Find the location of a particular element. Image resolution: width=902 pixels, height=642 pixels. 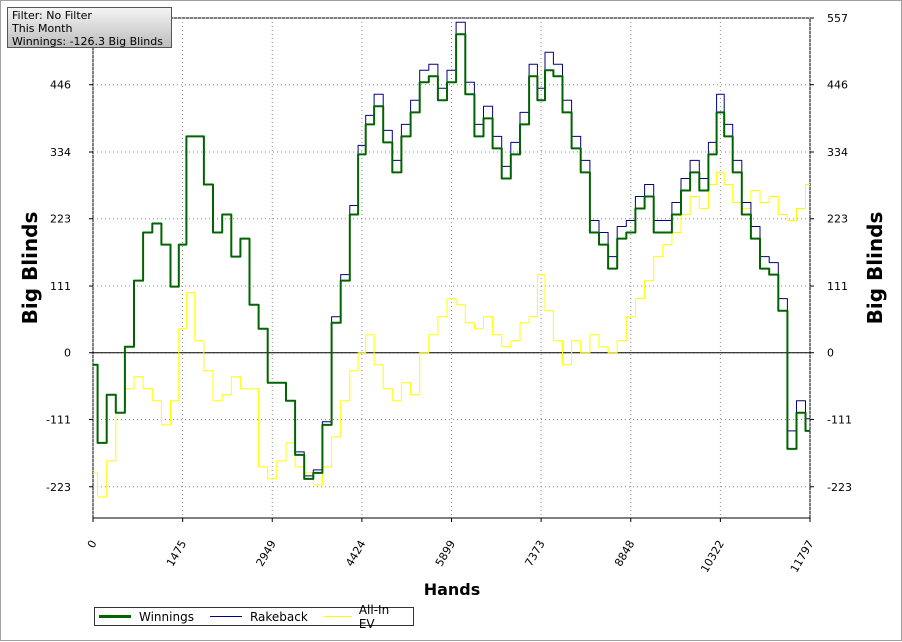

x-tick-label-4: 5899 is located at coordinates (445, 553).